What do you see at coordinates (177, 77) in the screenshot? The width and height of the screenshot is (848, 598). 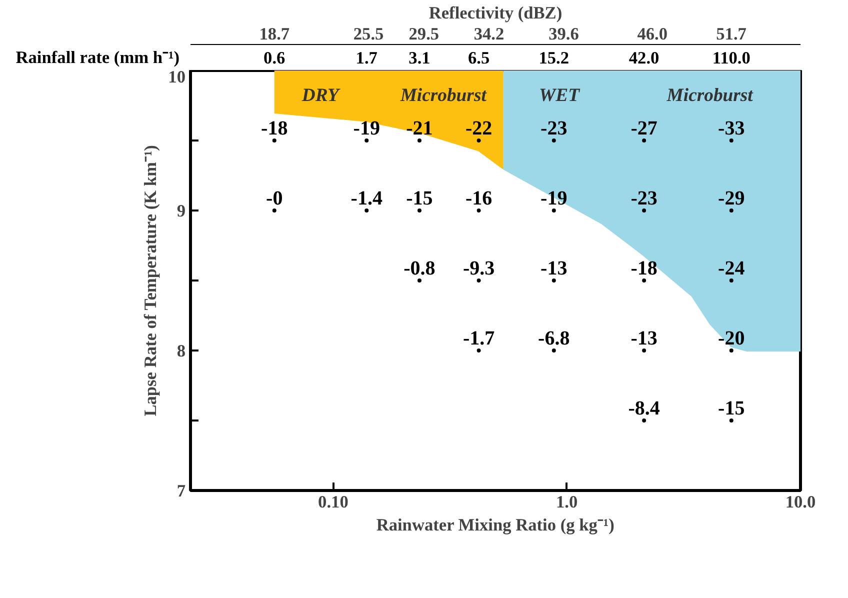 I see `y-tick-label: 10` at bounding box center [177, 77].